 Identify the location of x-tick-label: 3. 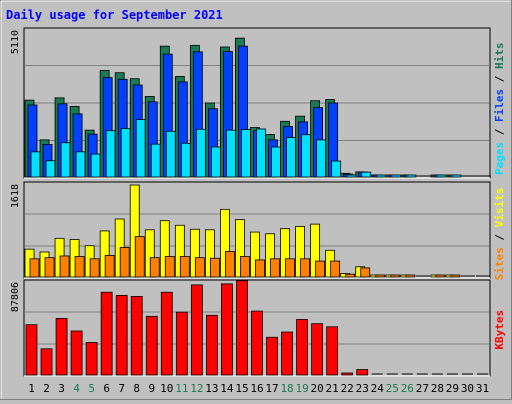
(61, 388).